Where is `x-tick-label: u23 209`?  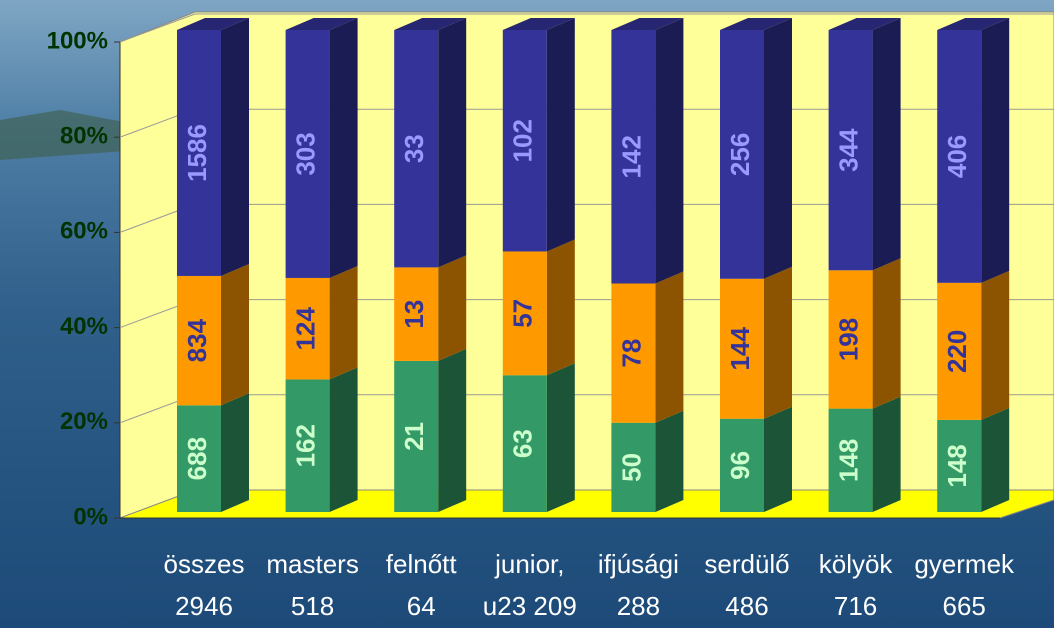 x-tick-label: u23 209 is located at coordinates (530, 606).